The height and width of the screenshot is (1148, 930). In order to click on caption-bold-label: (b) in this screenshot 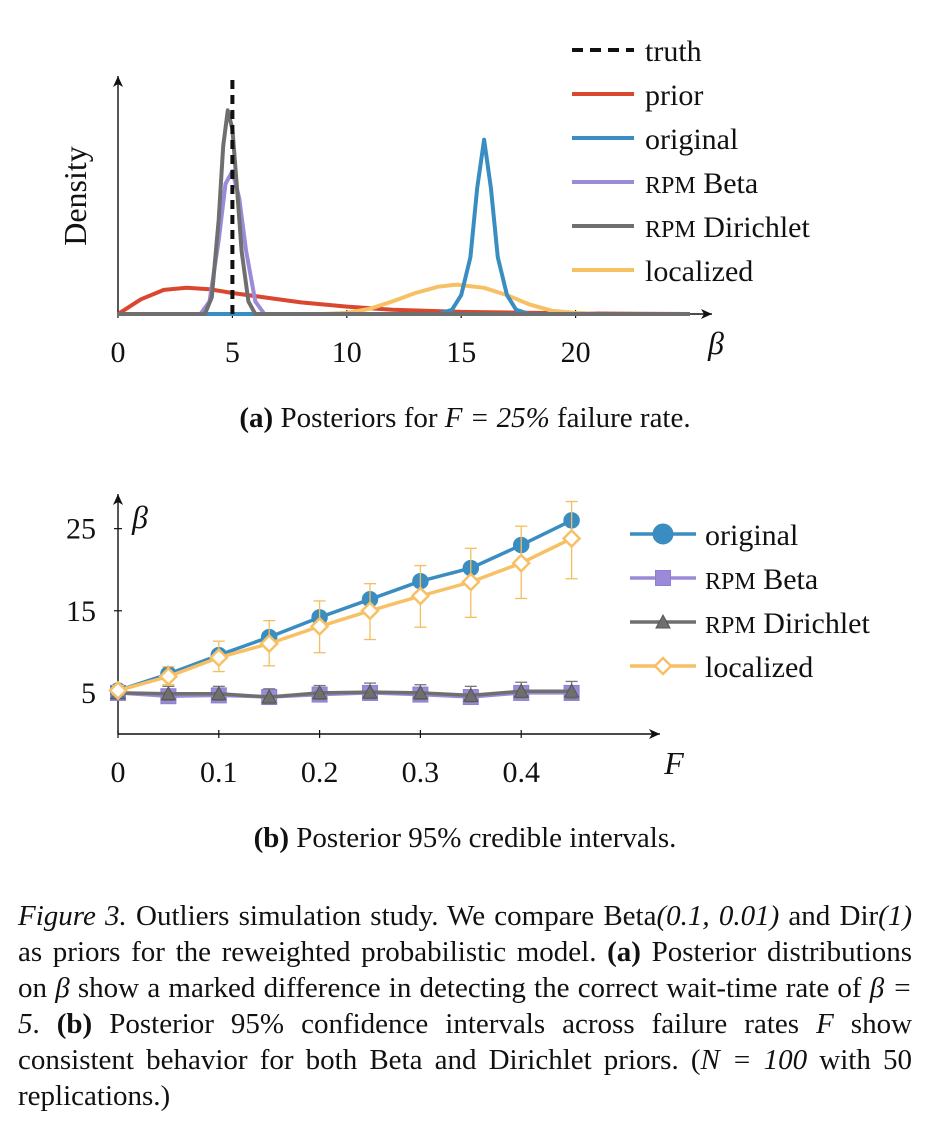, I will do `click(74, 1024)`.